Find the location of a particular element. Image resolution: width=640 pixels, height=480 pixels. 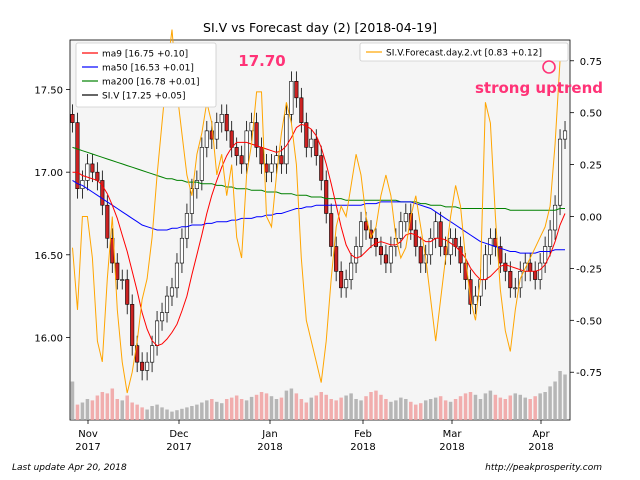

x-tick-label: Apr is located at coordinates (541, 434).